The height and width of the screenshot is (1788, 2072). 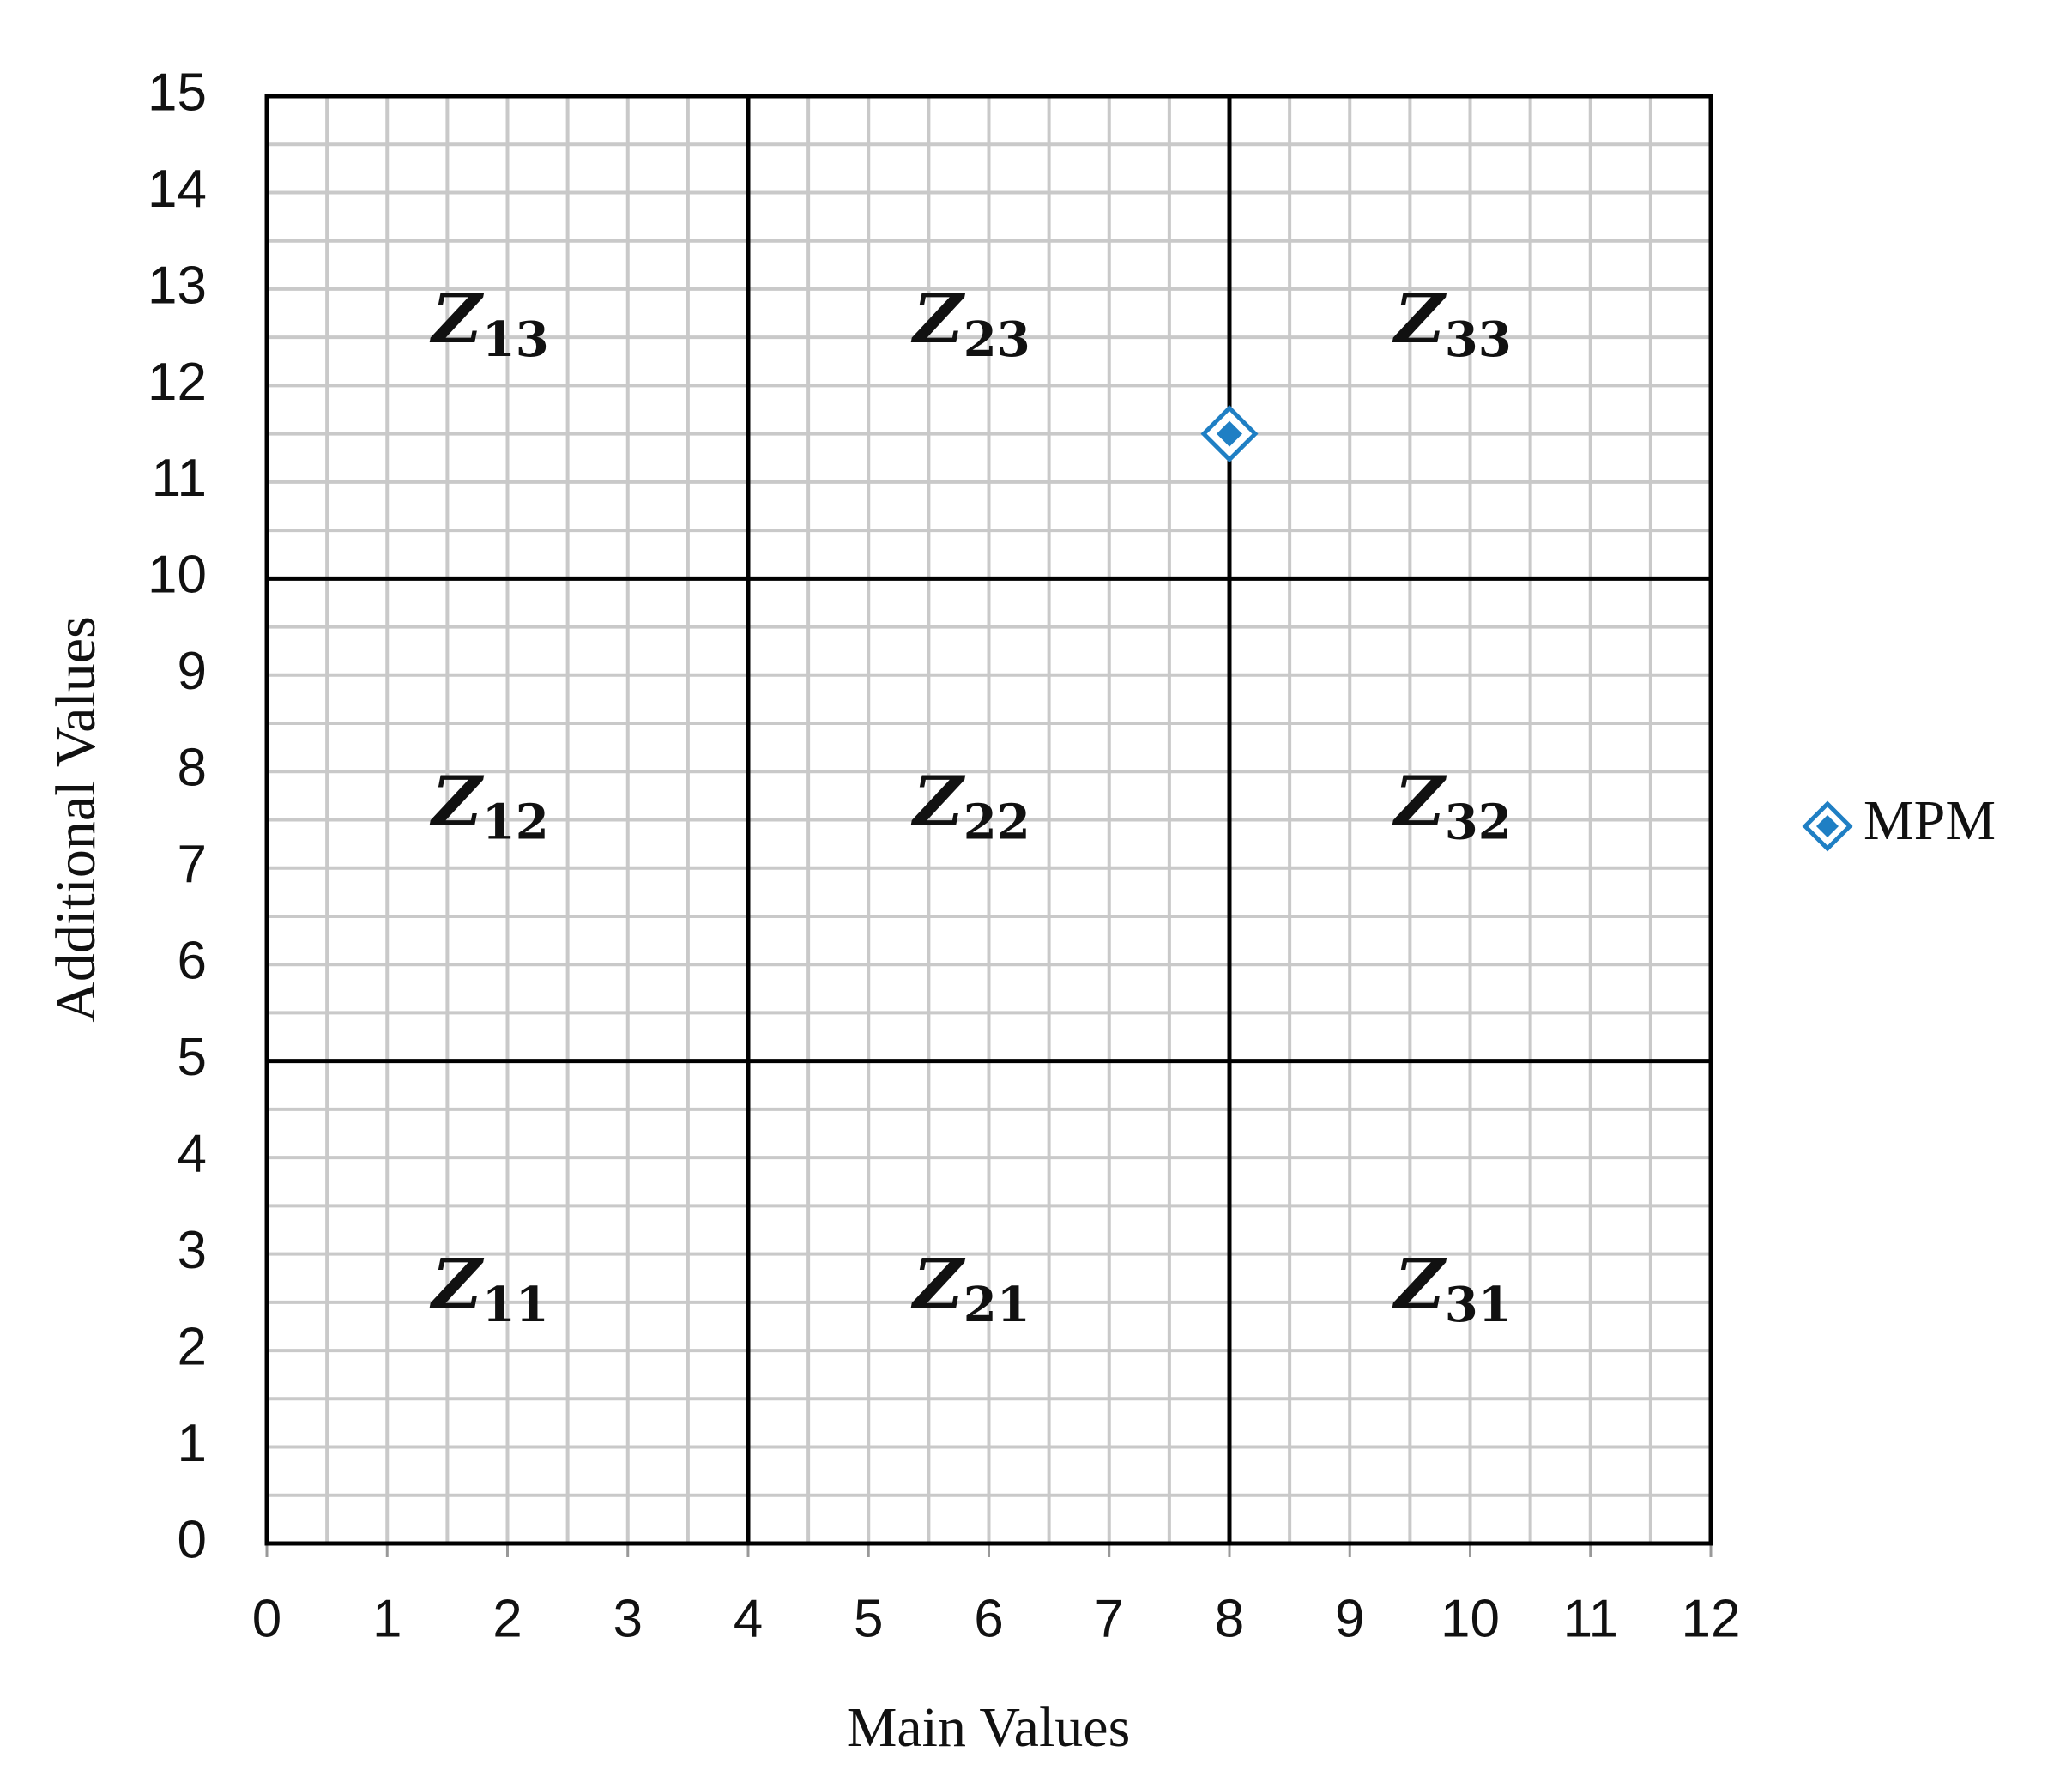 I want to click on zone-label: Z31, so click(x=1451, y=1288).